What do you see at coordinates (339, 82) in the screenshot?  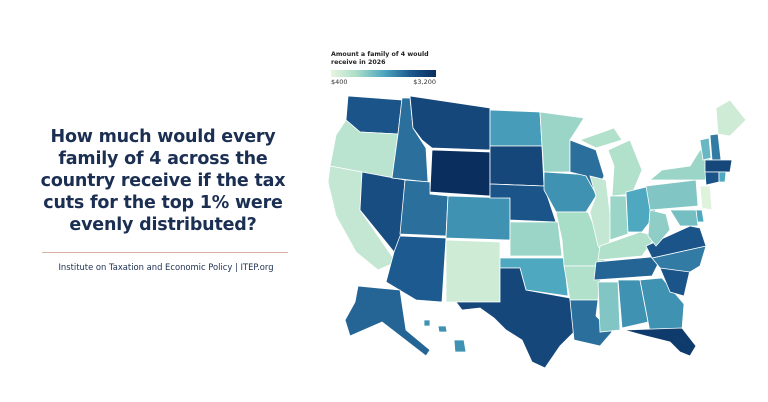 I see `legend-min-label: $400` at bounding box center [339, 82].